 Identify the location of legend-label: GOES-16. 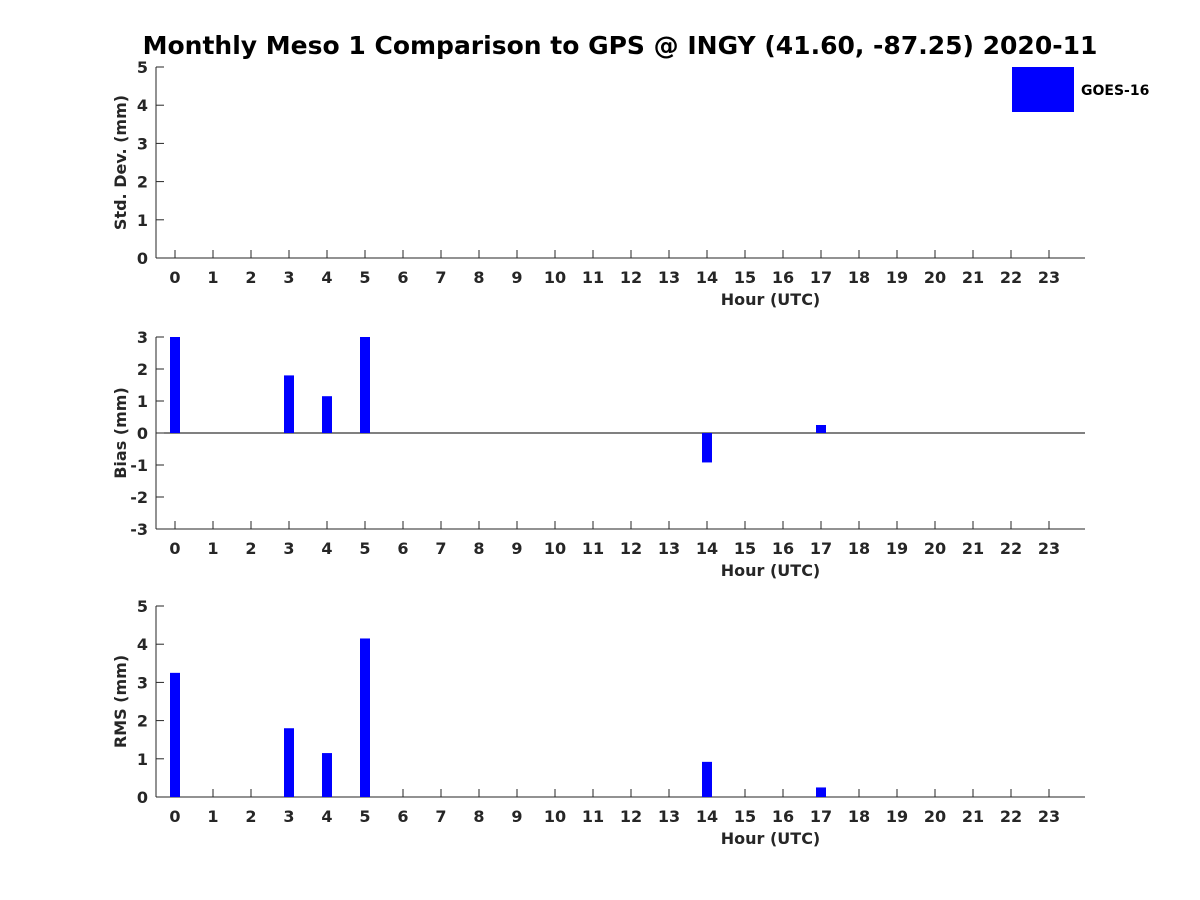
(1115, 91).